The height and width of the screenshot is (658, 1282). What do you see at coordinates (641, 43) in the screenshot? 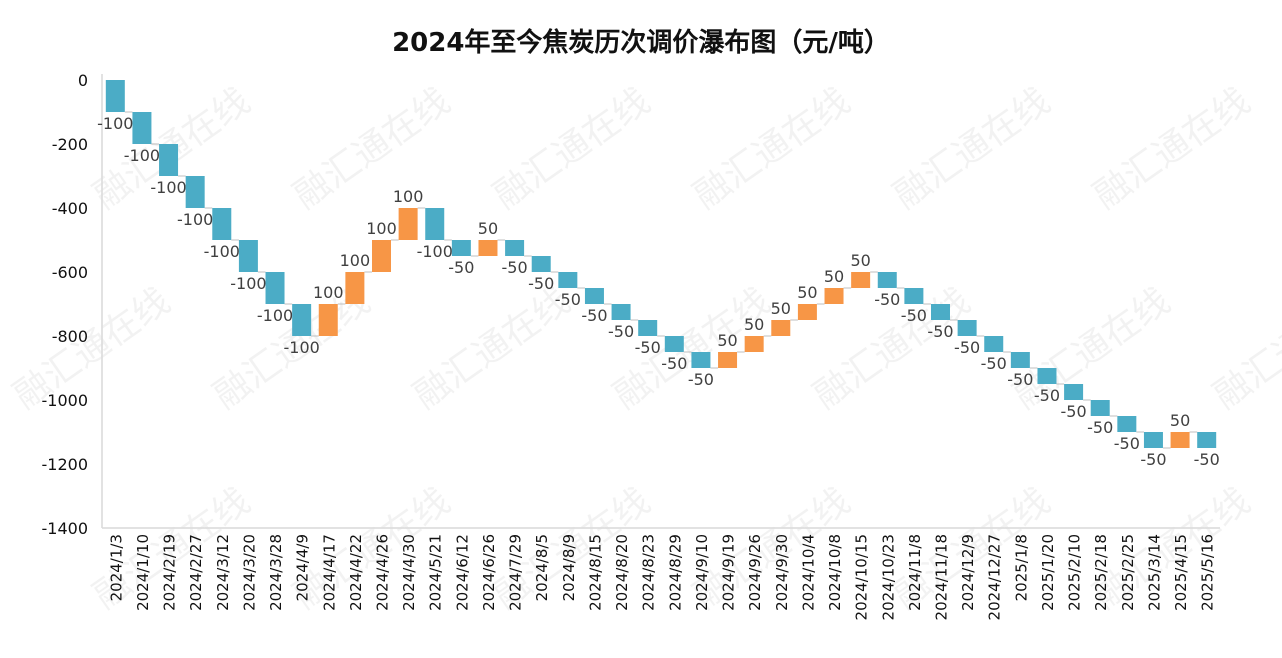
I see `chart-title: 2024年至今焦炭历次调价瀑布图（元/吨）` at bounding box center [641, 43].